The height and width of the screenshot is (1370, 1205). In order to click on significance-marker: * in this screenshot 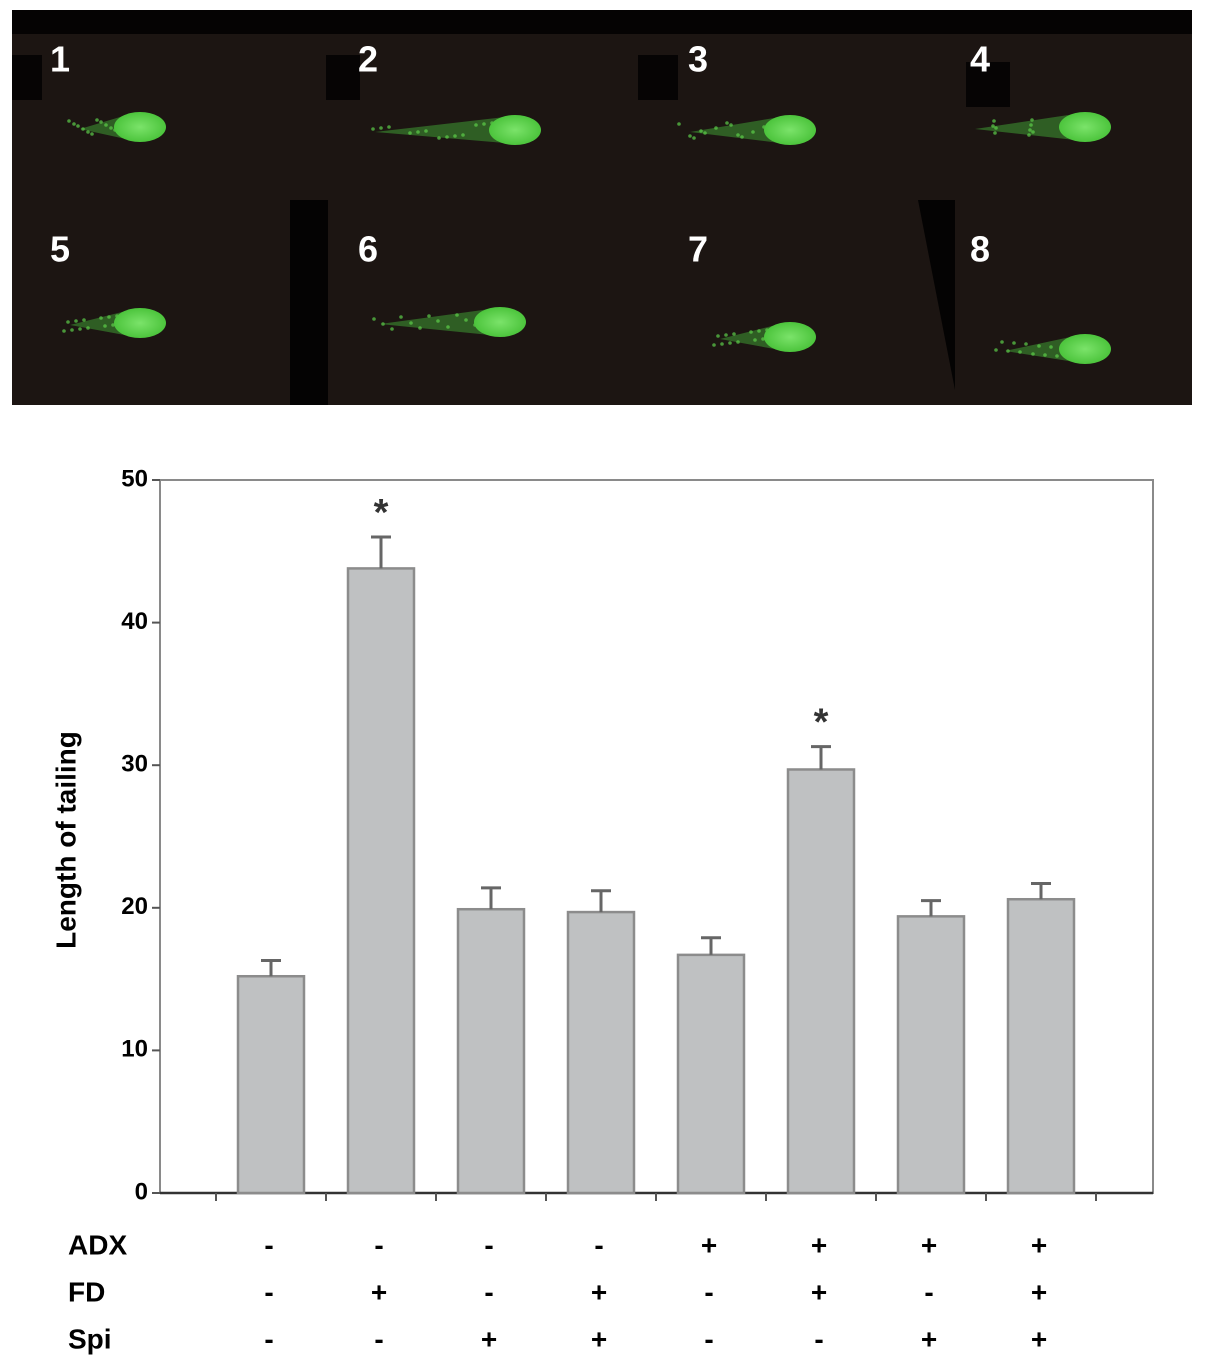, I will do `click(381, 513)`.